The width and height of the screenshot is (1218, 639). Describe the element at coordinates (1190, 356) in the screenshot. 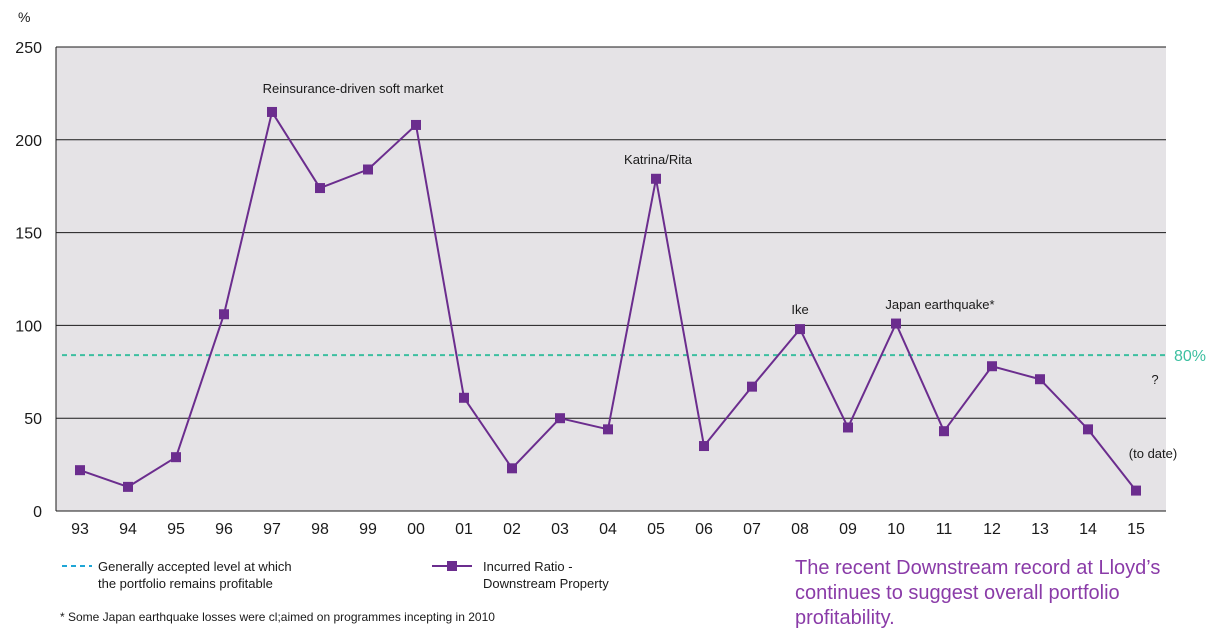

I see `reference-line-label: 80%` at that location.